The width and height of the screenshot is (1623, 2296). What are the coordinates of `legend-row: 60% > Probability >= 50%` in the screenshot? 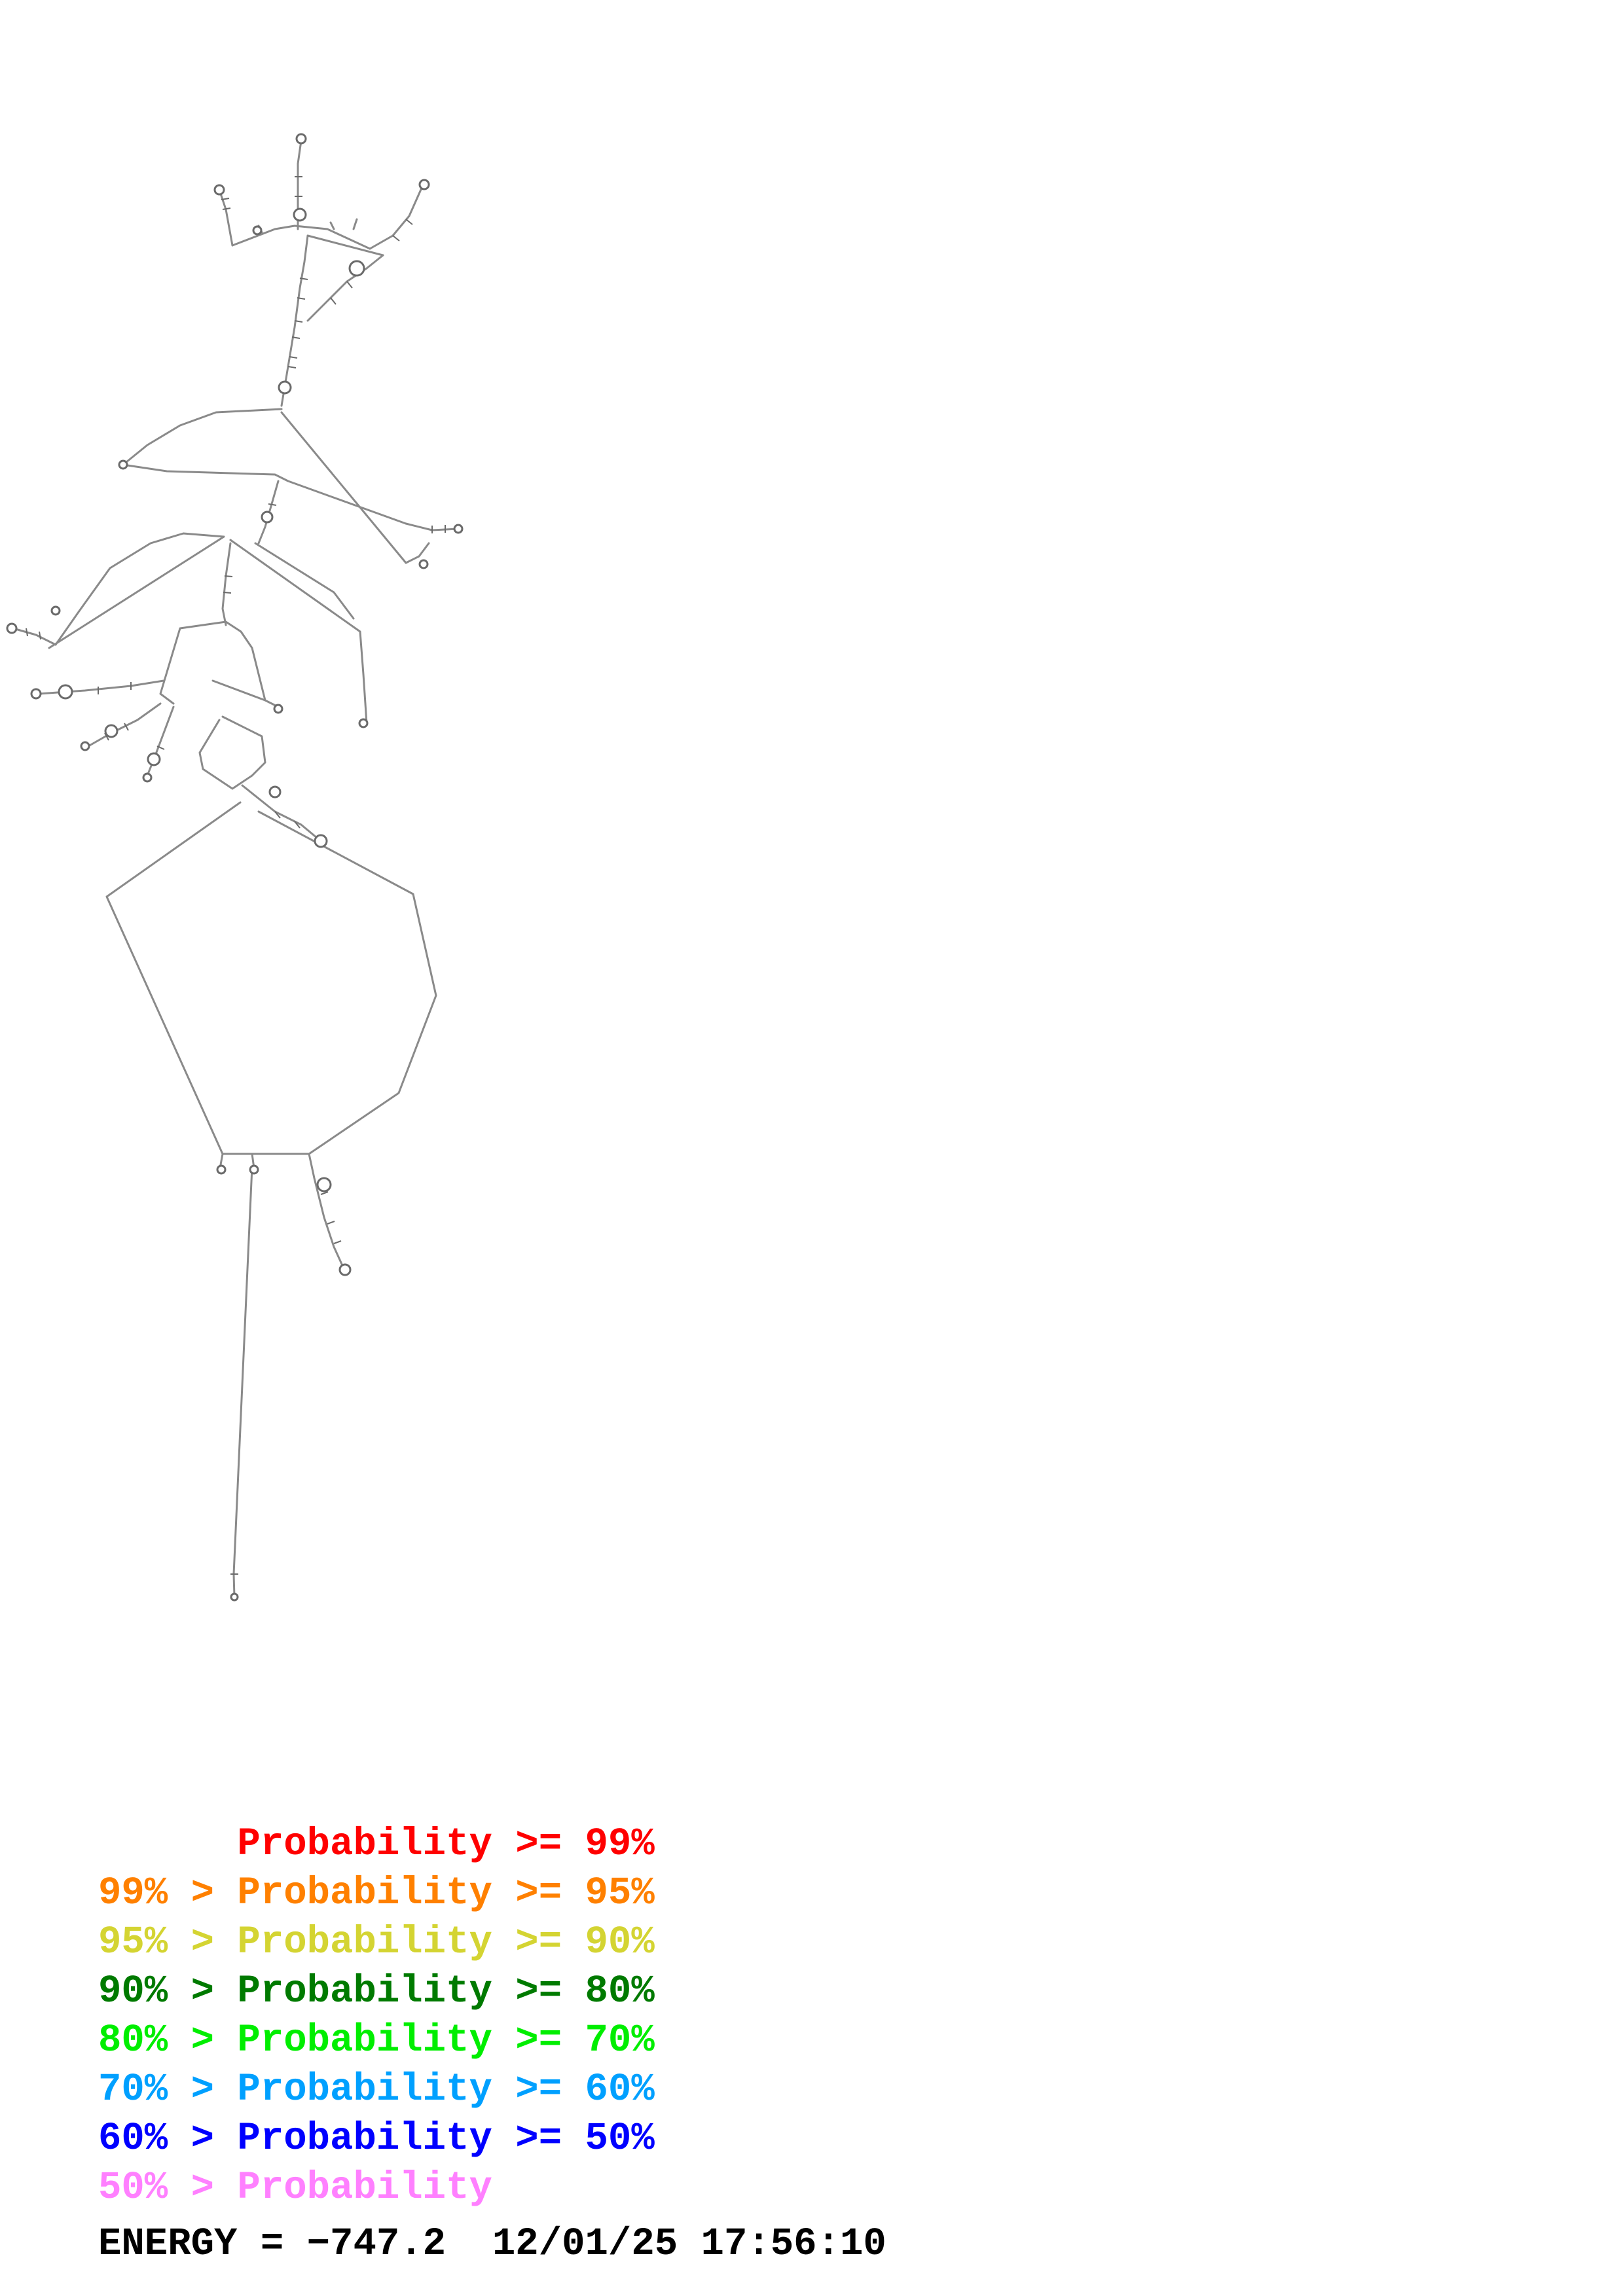 It's located at (376, 2138).